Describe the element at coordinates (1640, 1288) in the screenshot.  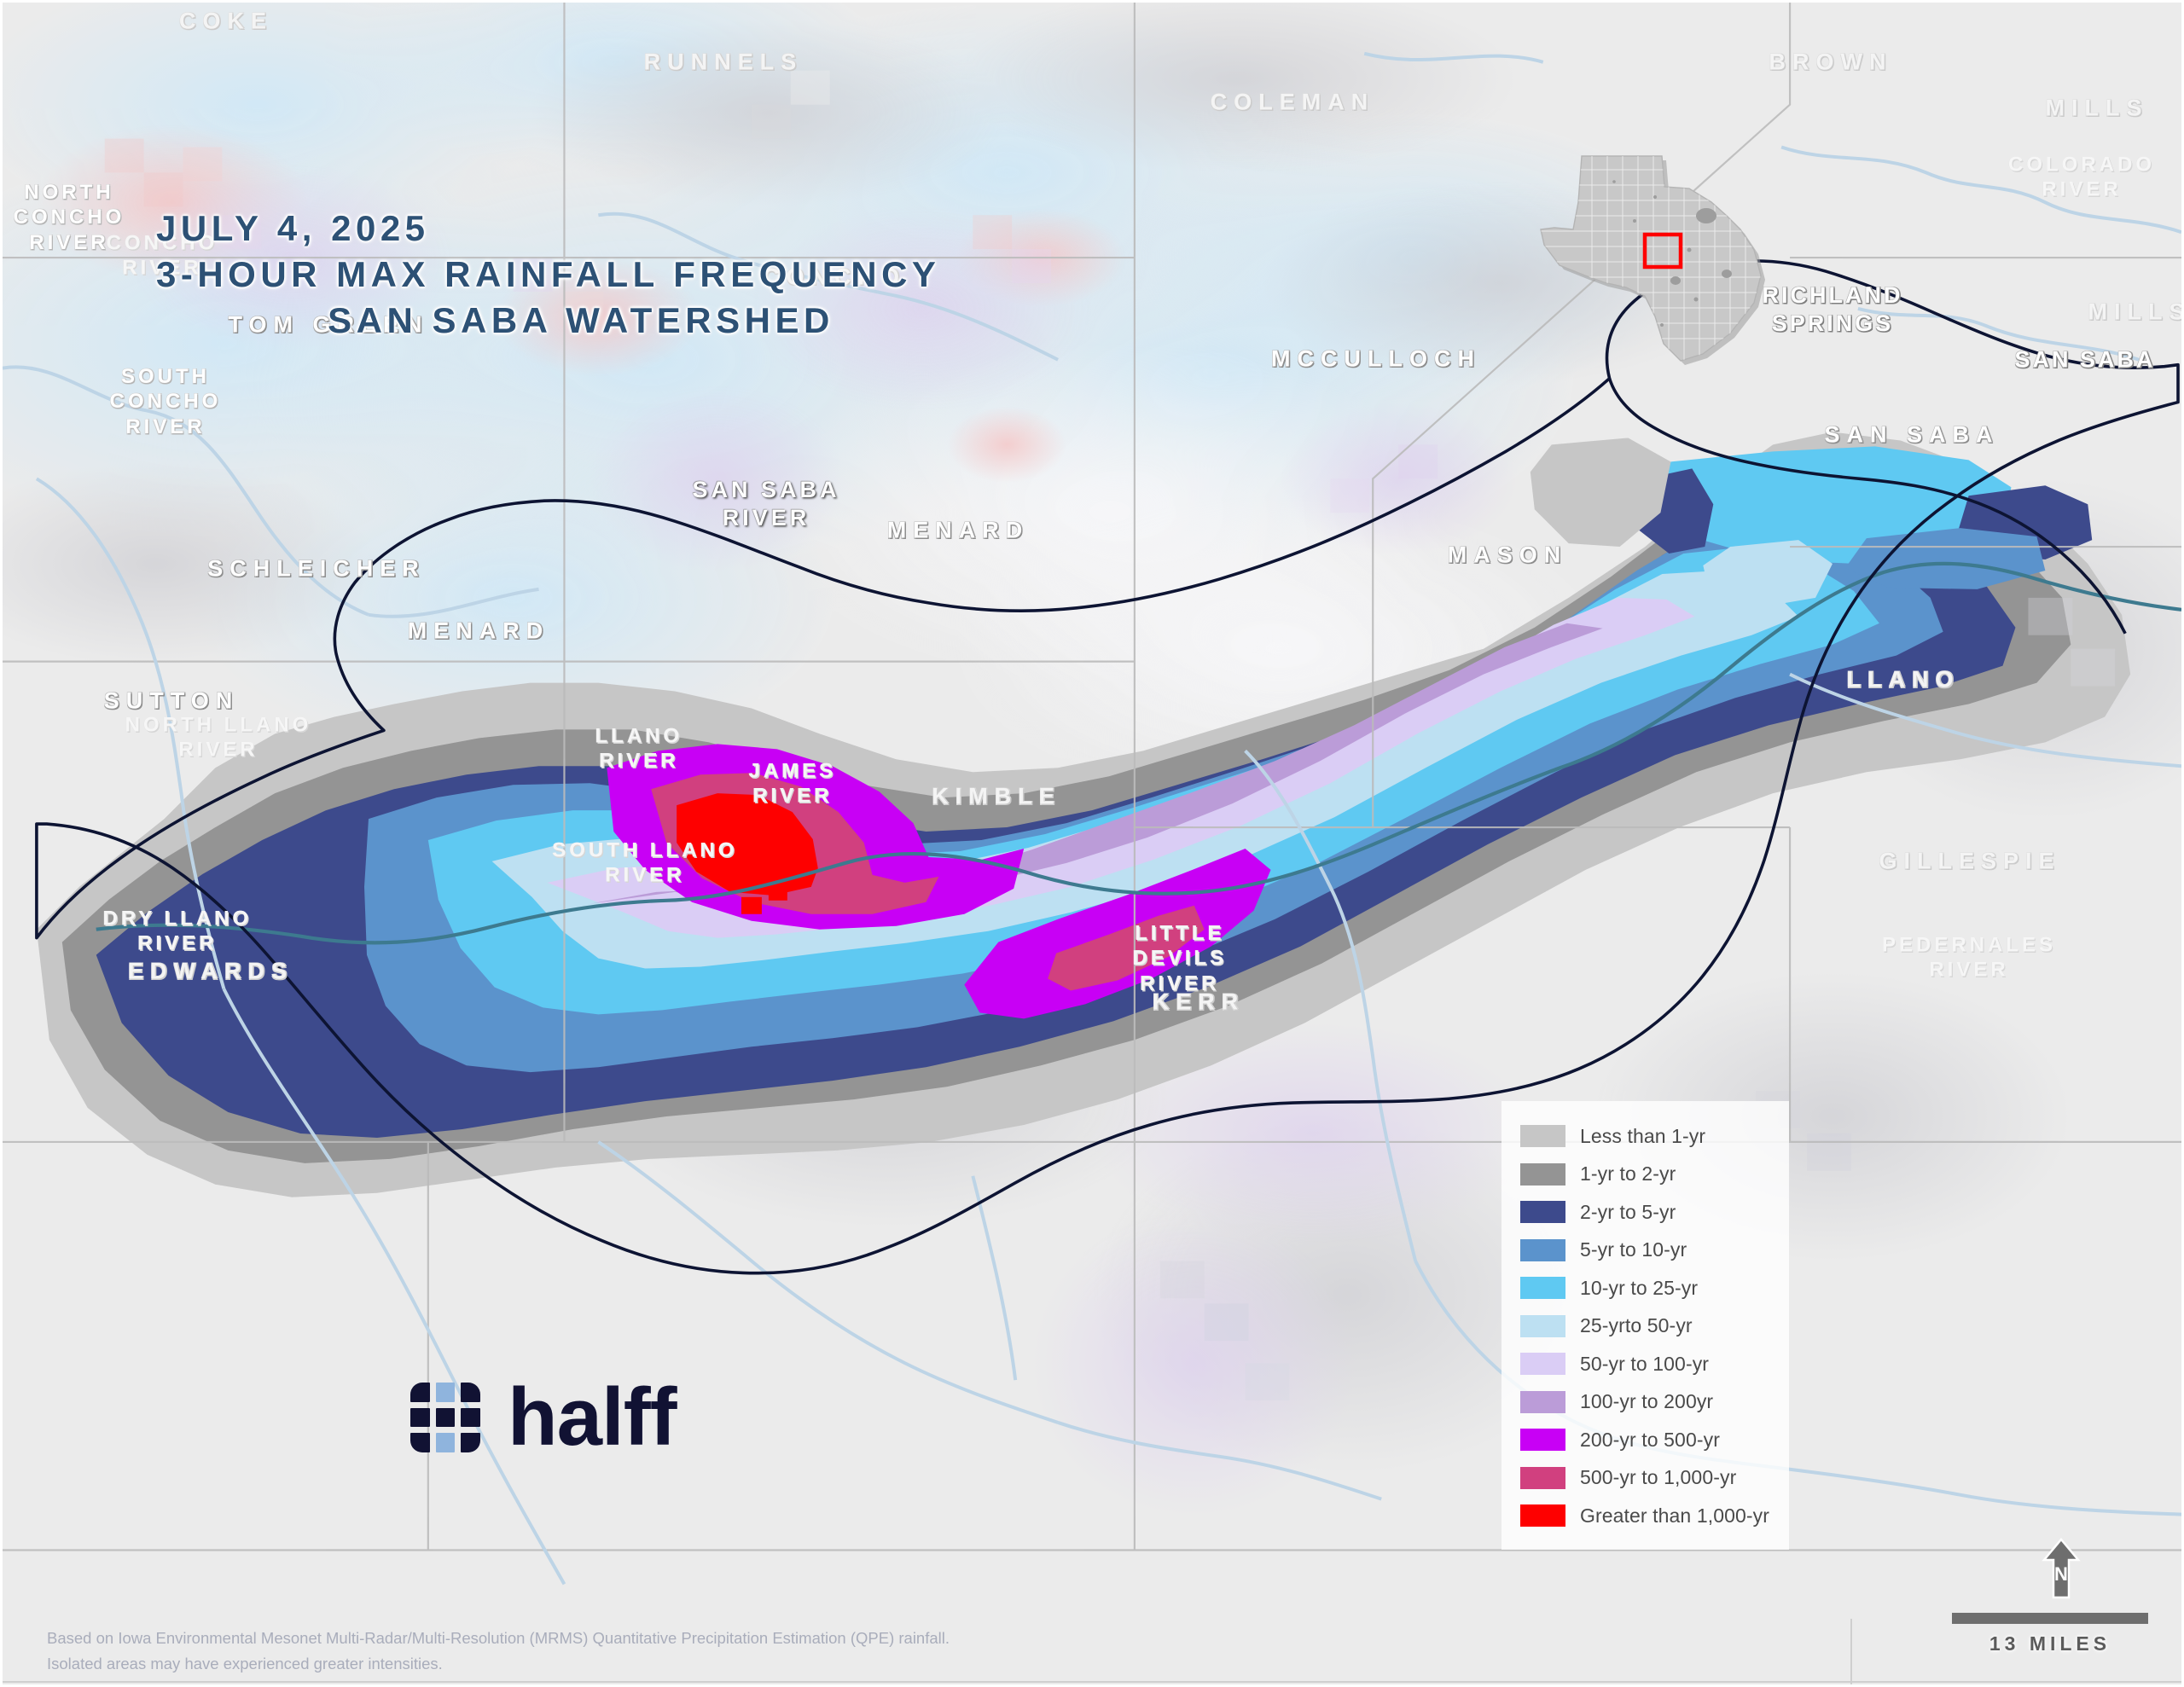
I see `legend-label: 10-yr to 25-yr` at that location.